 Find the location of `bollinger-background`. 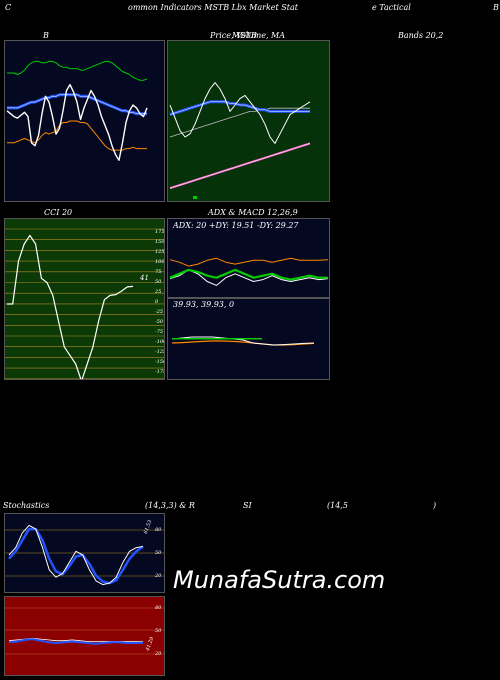

bollinger-background is located at coordinates (84, 121).